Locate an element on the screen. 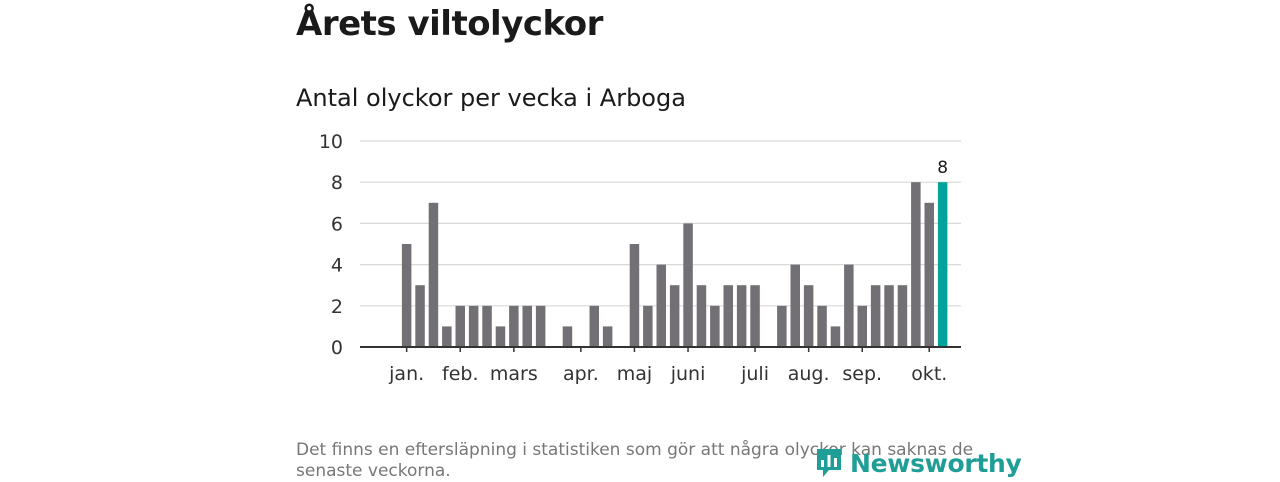 This screenshot has height=482, width=1280. data-labels: 8 is located at coordinates (942, 168).